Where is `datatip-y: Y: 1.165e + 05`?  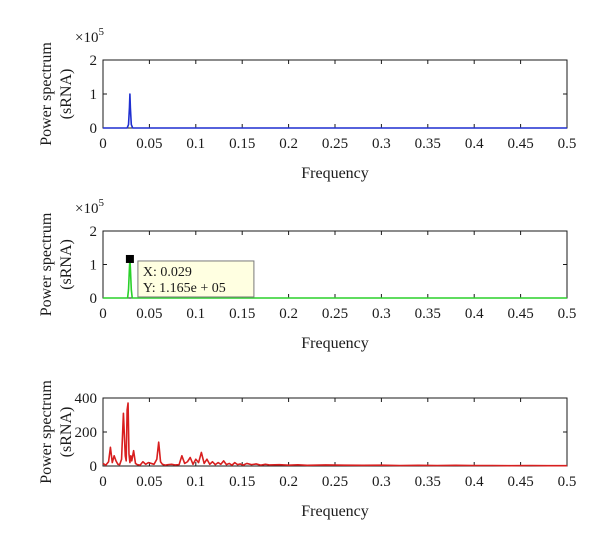 datatip-y: Y: 1.165e + 05 is located at coordinates (184, 288).